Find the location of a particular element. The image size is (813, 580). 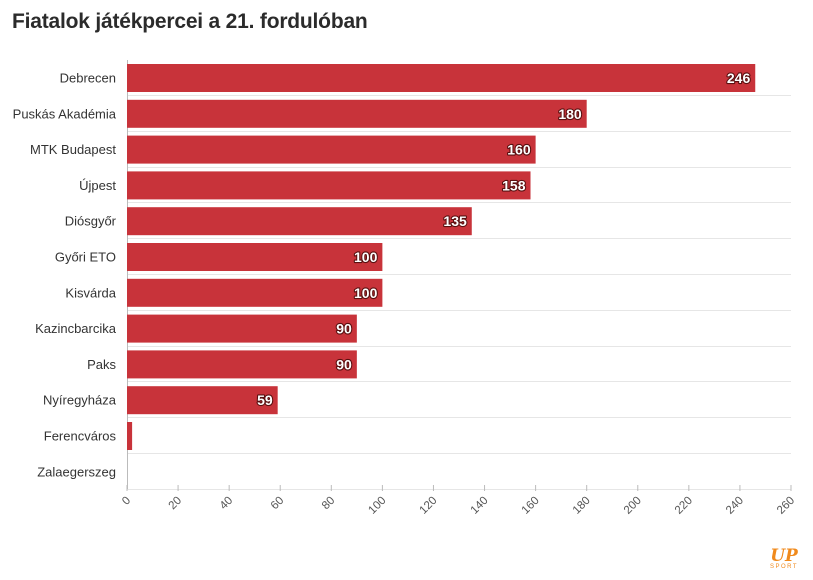

data-label: 135 is located at coordinates (455, 221).